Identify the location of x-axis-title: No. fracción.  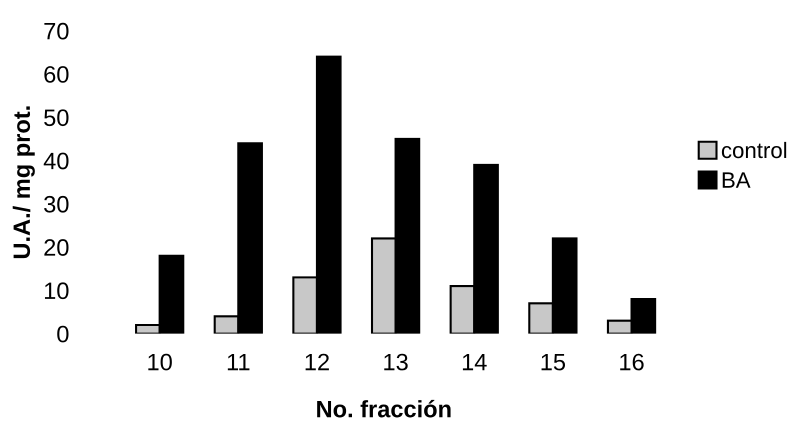
(384, 409).